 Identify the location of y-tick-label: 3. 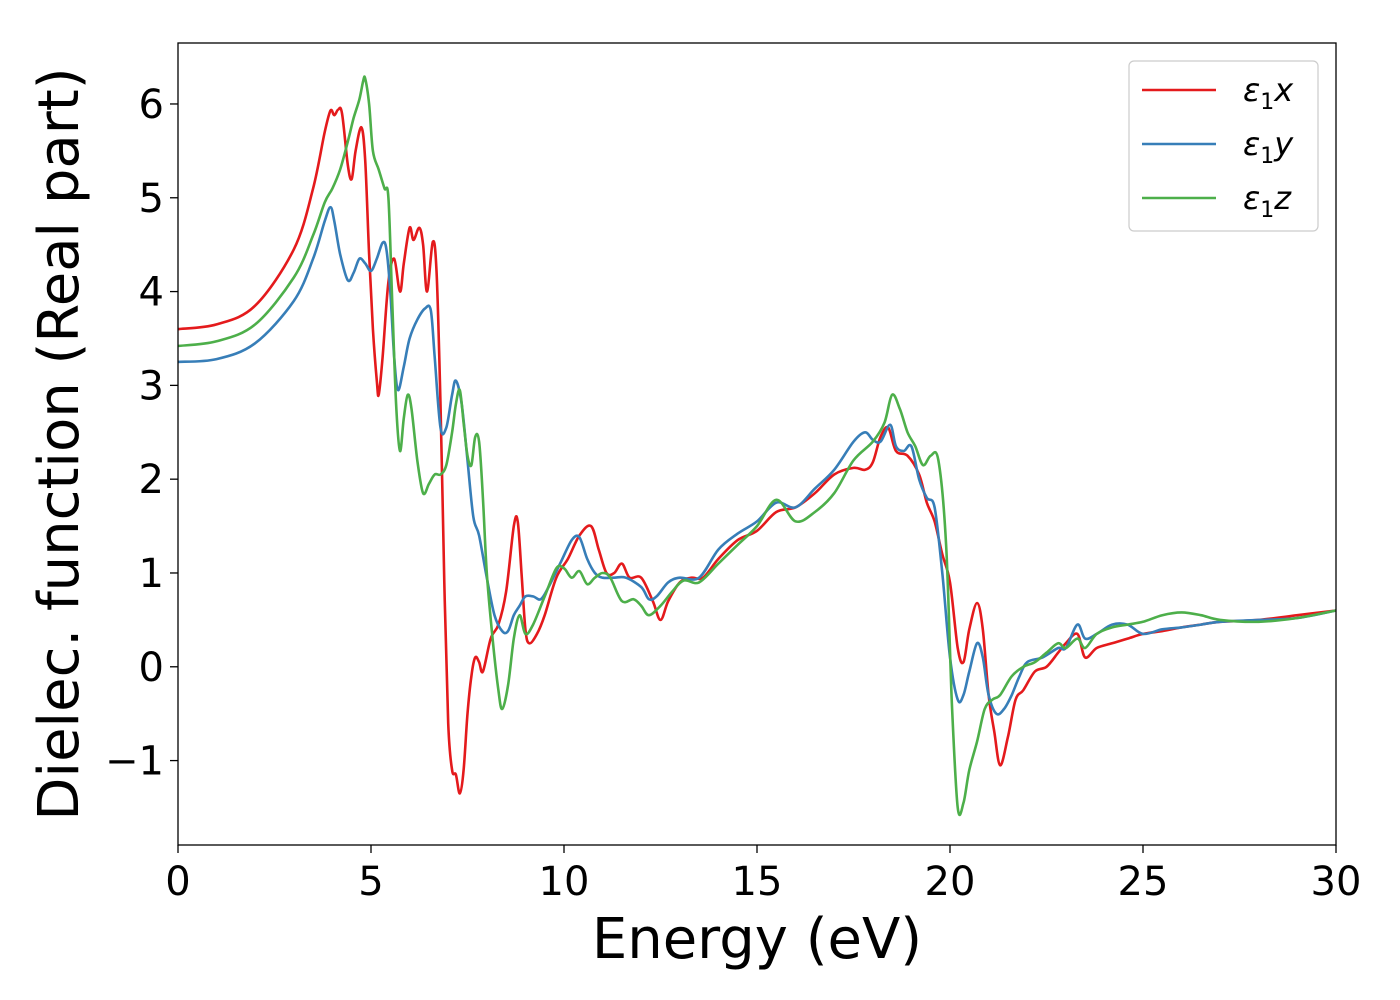
(151, 386).